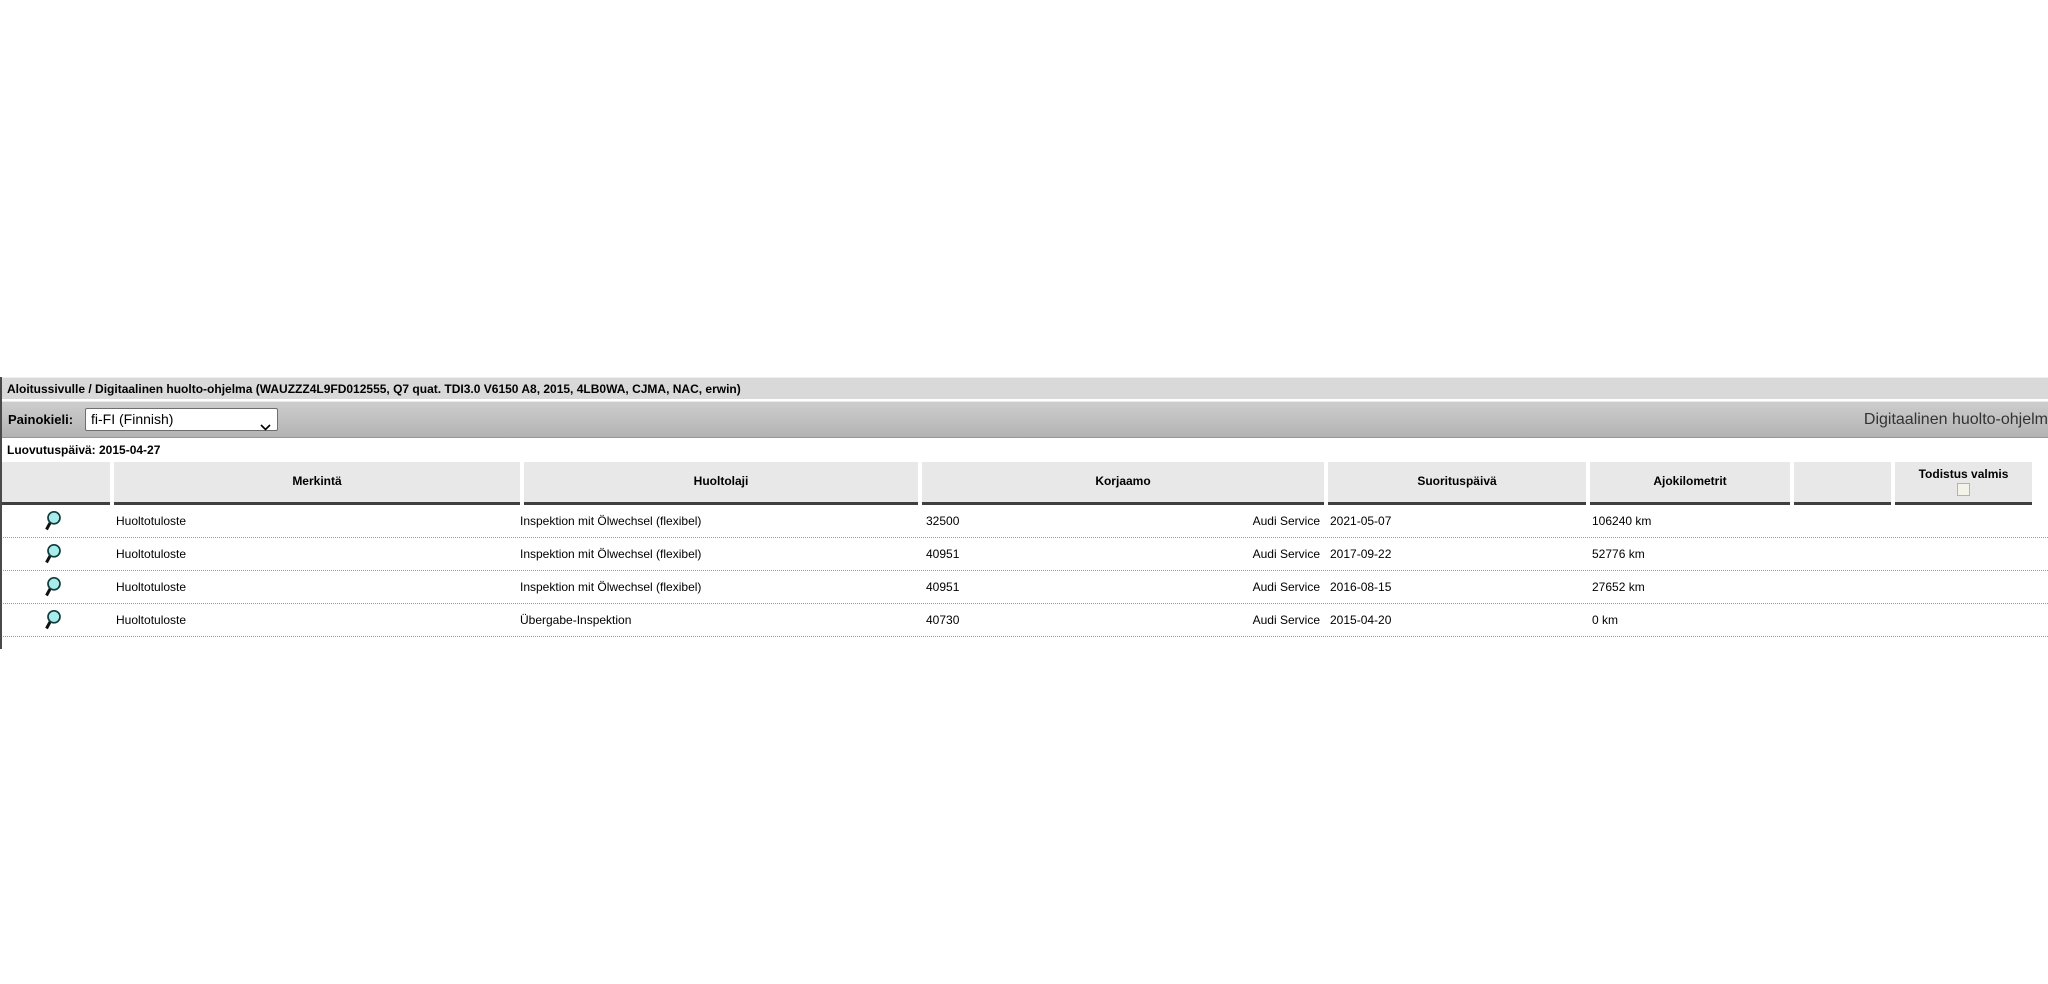  Describe the element at coordinates (56, 483) in the screenshot. I see `header-cell-icon` at that location.